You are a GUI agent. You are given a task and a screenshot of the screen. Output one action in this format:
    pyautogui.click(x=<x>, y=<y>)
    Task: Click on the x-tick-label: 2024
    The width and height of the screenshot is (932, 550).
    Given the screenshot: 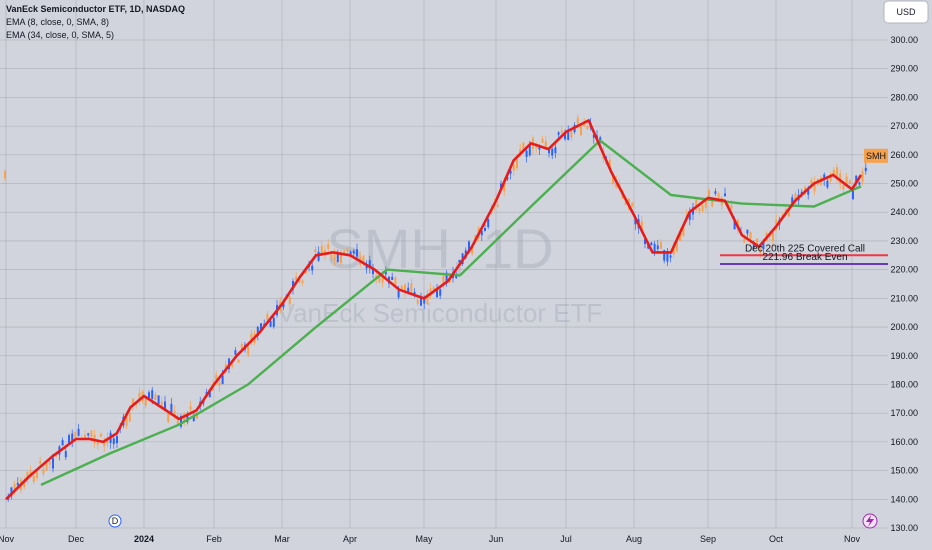 What is the action you would take?
    pyautogui.click(x=144, y=539)
    